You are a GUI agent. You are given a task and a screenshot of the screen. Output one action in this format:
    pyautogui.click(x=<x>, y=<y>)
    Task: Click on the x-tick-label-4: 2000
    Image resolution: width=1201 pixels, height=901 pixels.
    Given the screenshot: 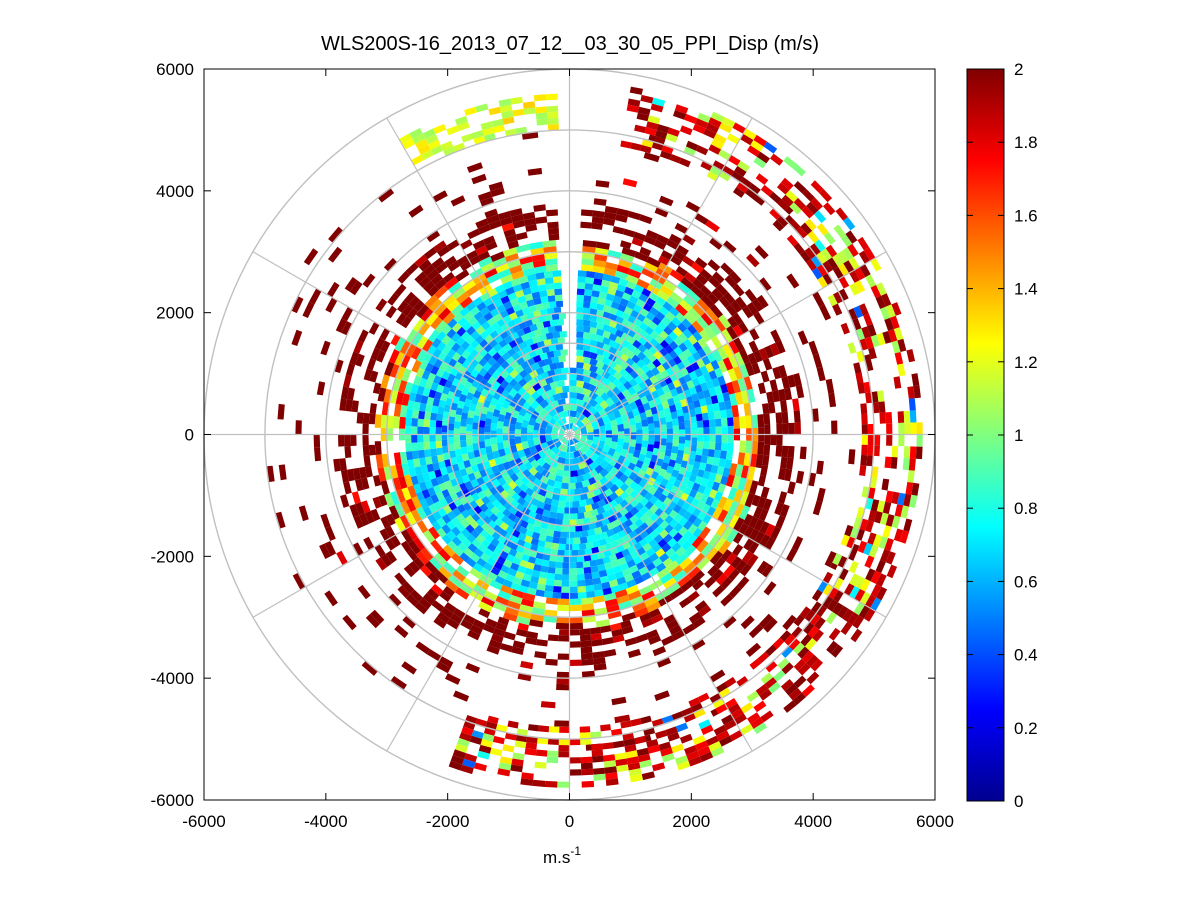 What is the action you would take?
    pyautogui.click(x=691, y=821)
    